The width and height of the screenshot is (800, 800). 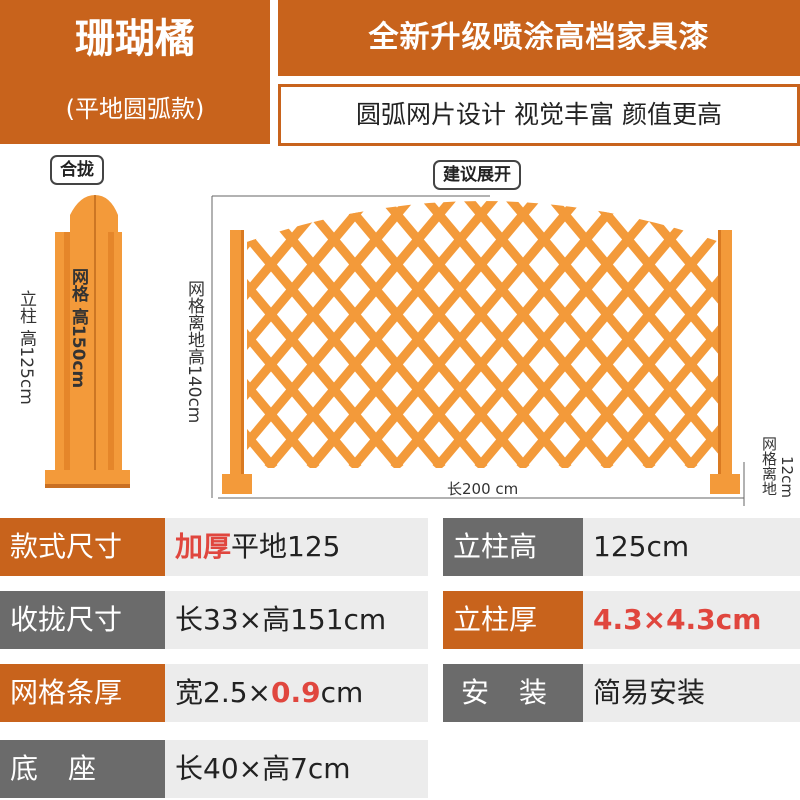 I want to click on left-post, so click(x=237, y=362).